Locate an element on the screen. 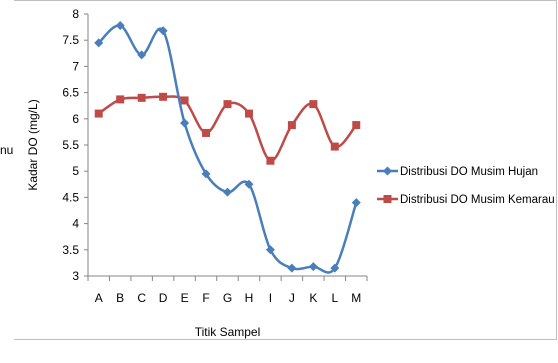 The image size is (558, 363). y-tick-label: 4.5 is located at coordinates (70, 197).